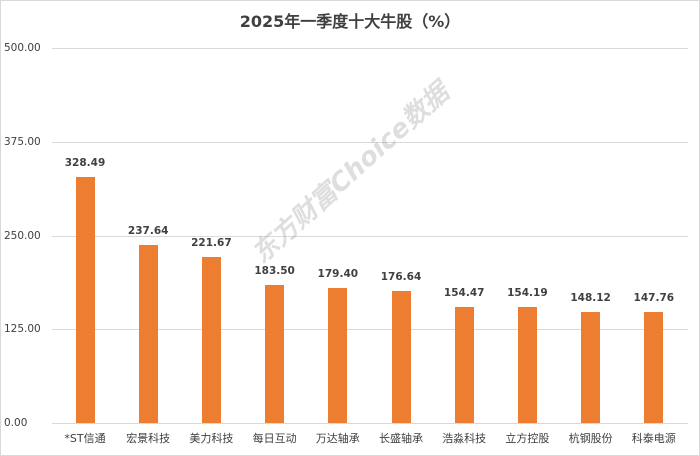 This screenshot has height=456, width=700. What do you see at coordinates (16, 423) in the screenshot?
I see `y-tick-label: 0.00` at bounding box center [16, 423].